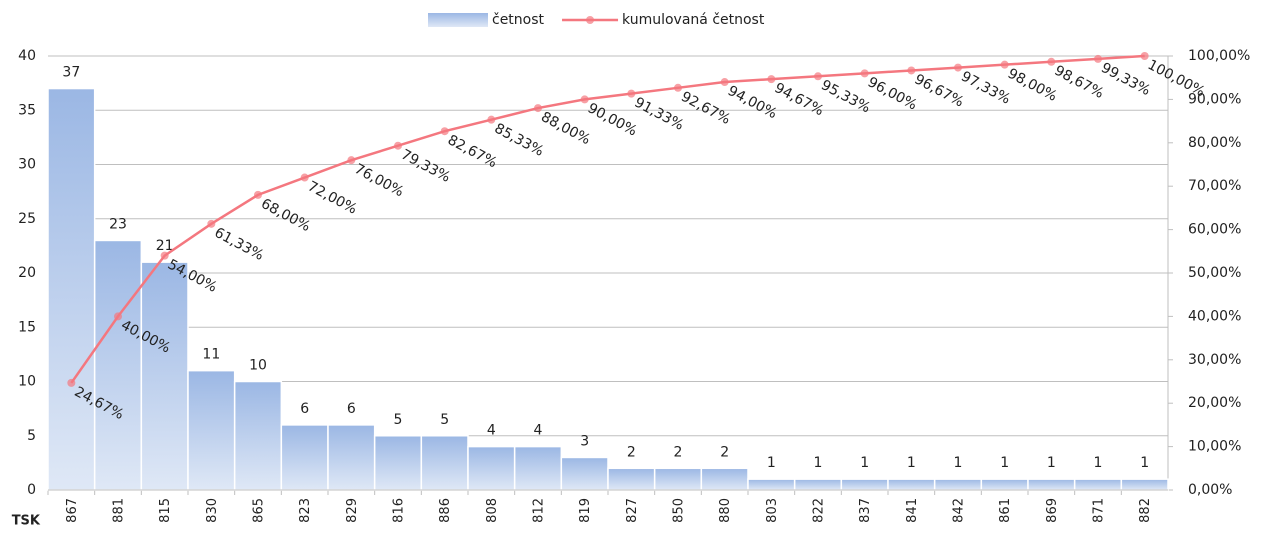 This screenshot has height=538, width=1264. I want to click on legend-swatch, so click(458, 20).